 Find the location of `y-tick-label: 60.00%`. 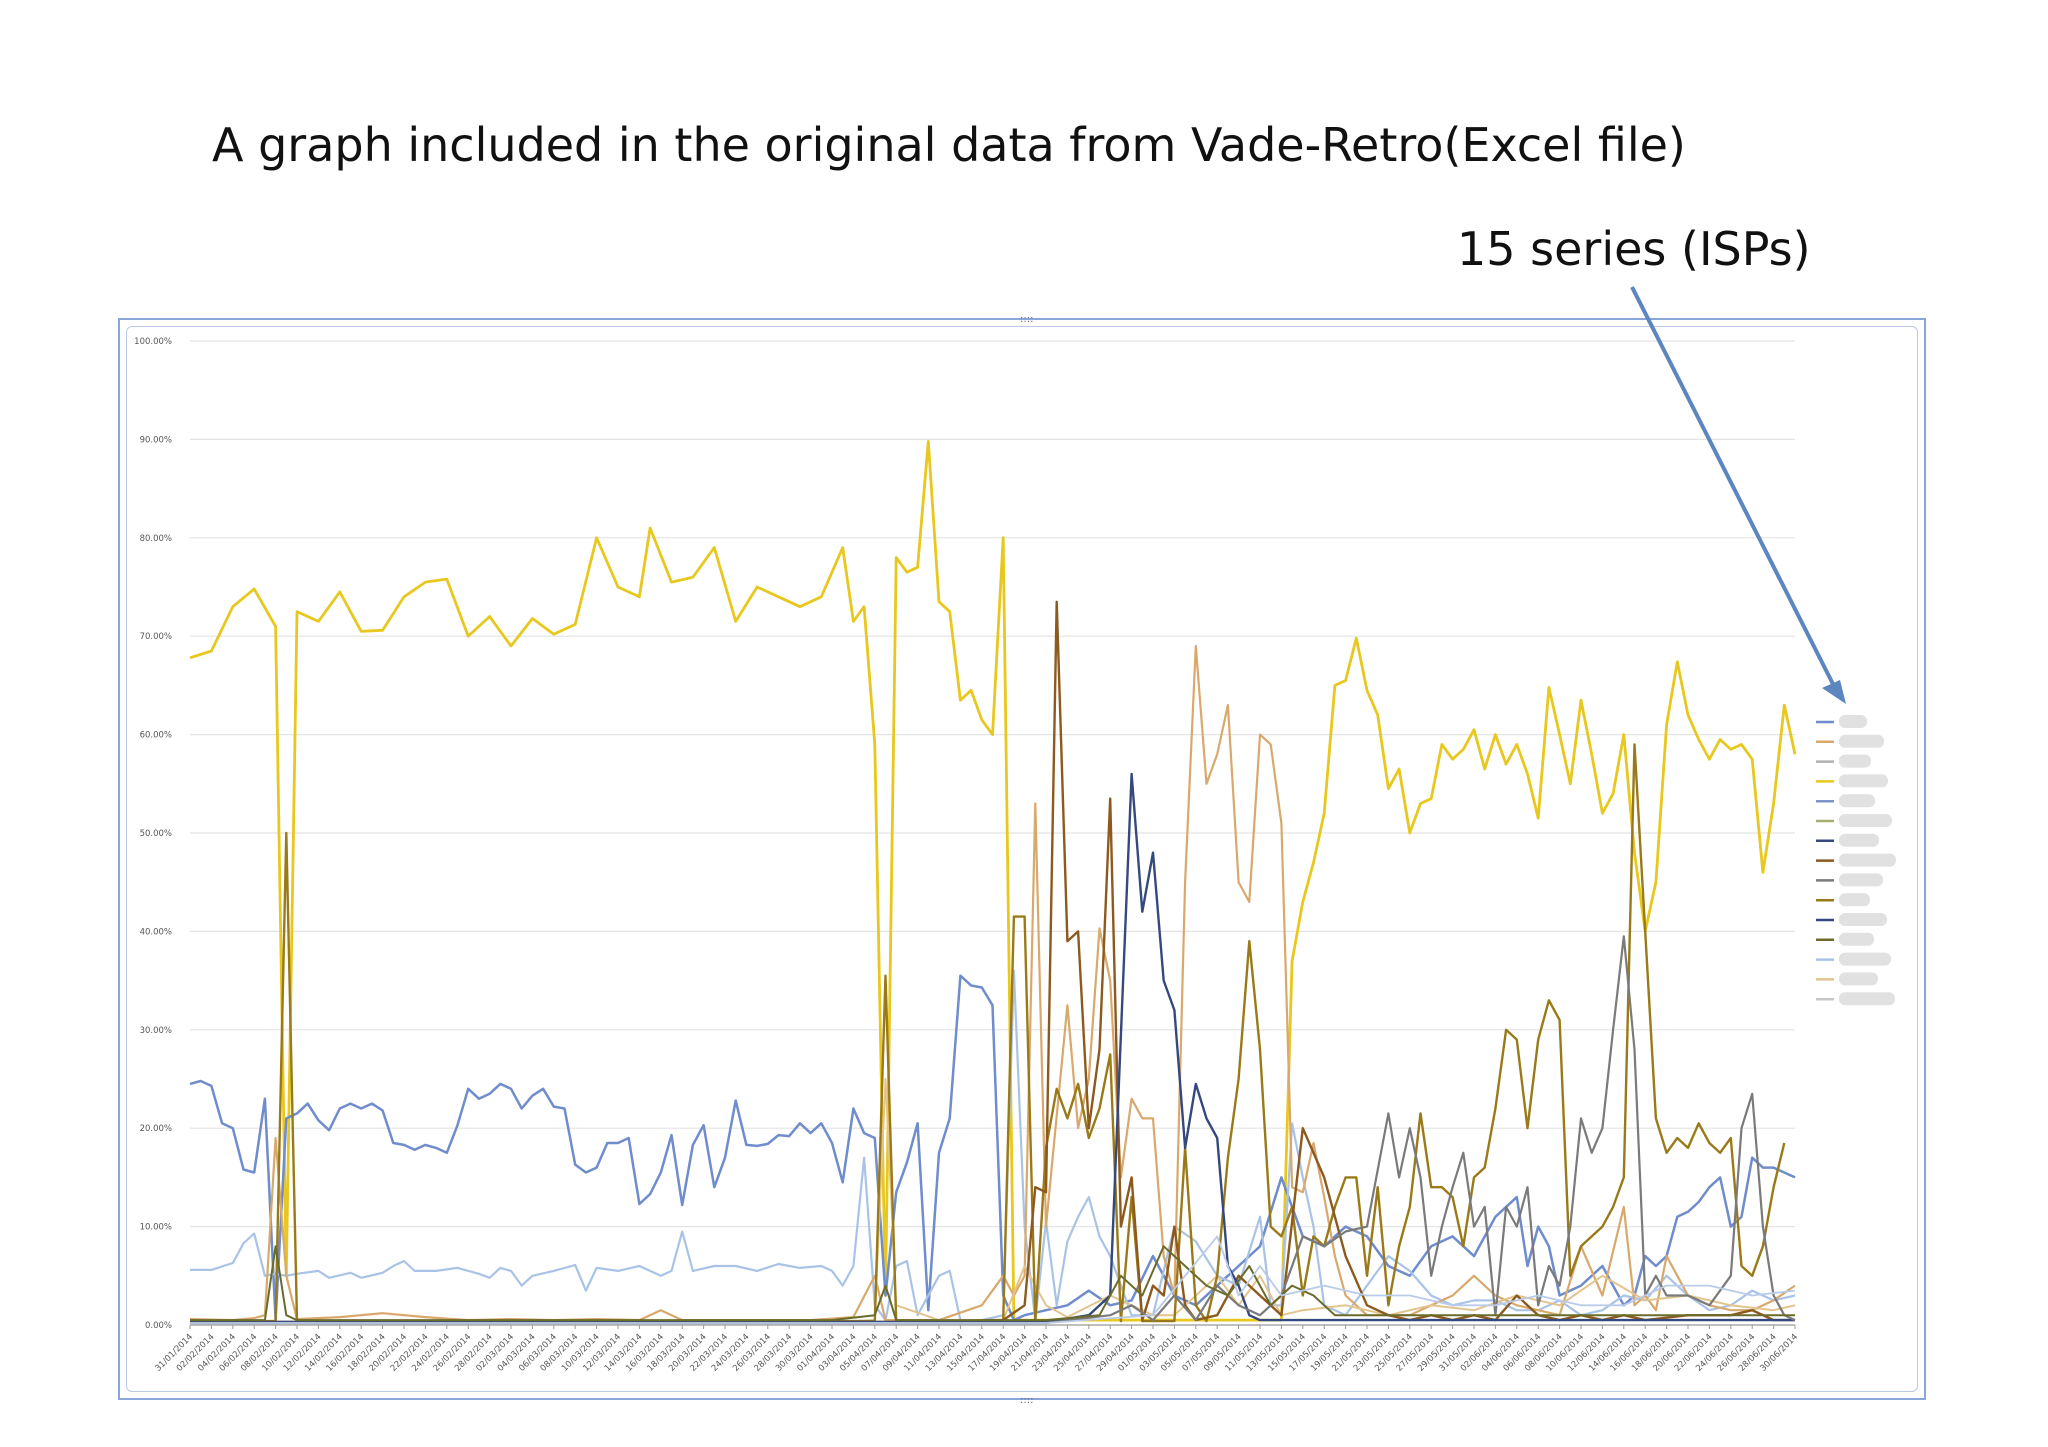

y-tick-label: 60.00% is located at coordinates (156, 736).